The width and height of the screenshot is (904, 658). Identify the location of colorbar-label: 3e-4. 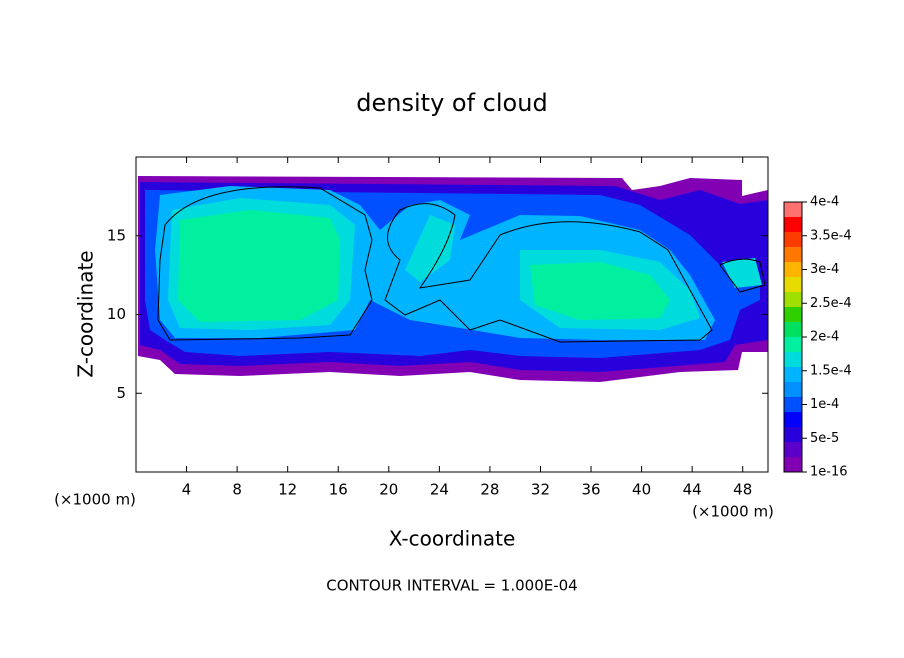
(824, 269).